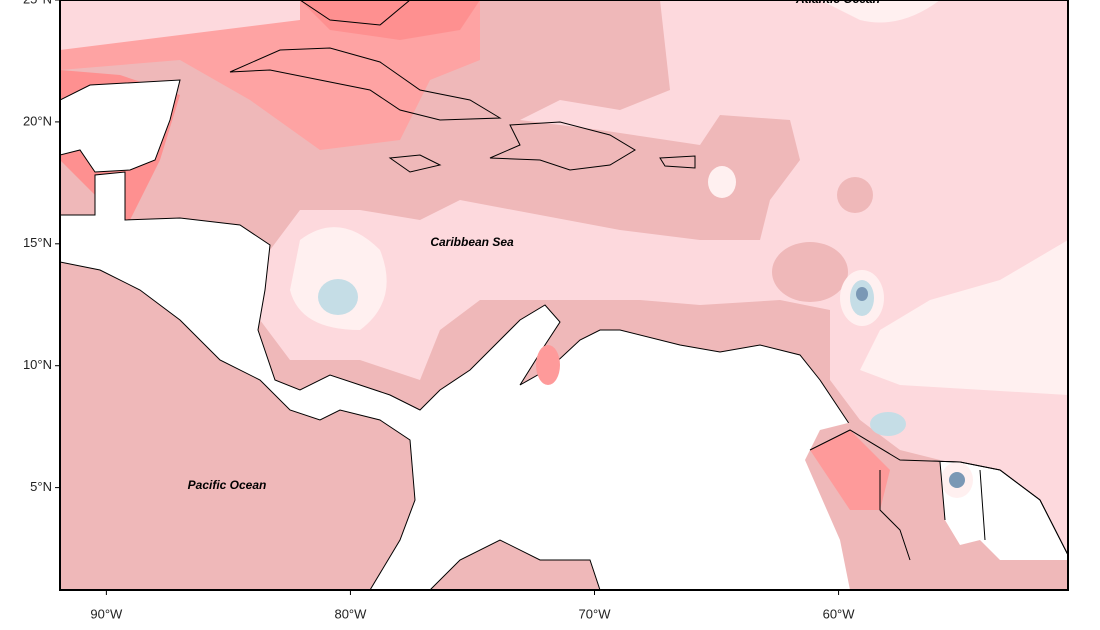  Describe the element at coordinates (106, 613) in the screenshot. I see `lon-tick-label: 90°W` at that location.